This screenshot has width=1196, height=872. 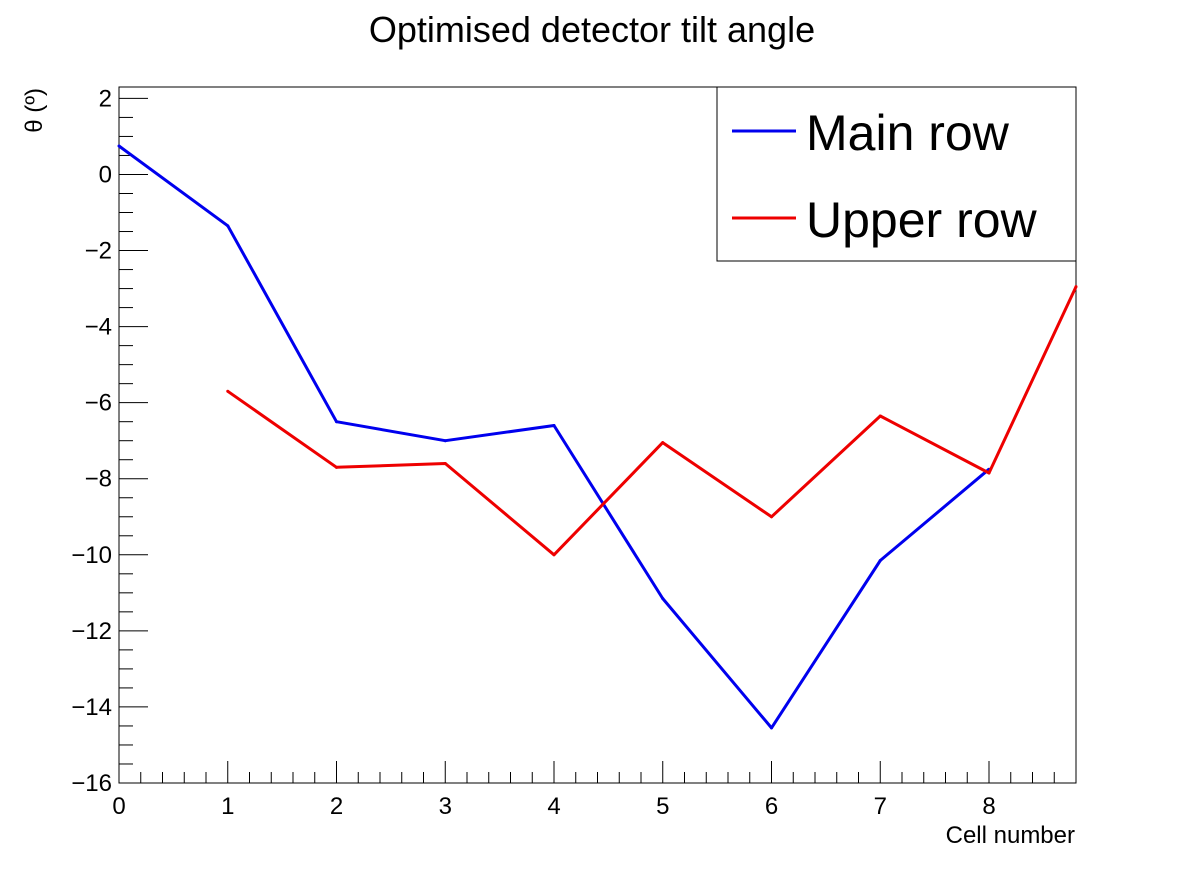 I want to click on y-tick-label: −8, so click(x=98, y=479).